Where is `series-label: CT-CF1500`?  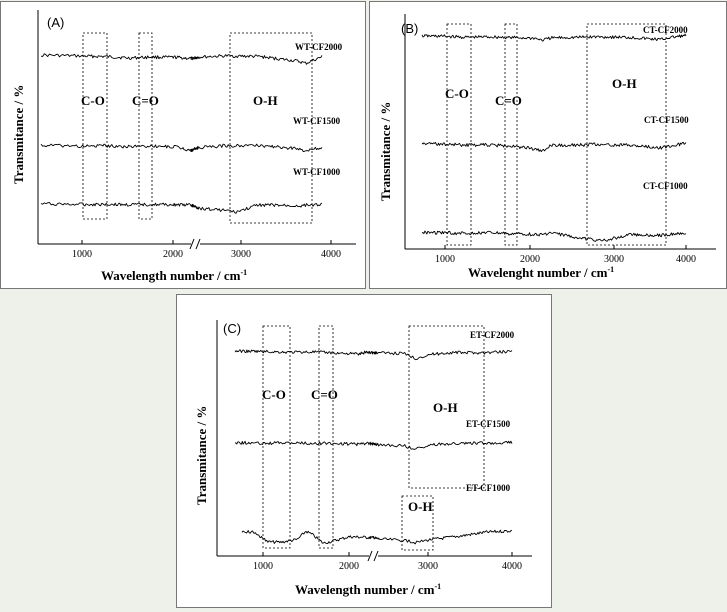
series-label: CT-CF1500 is located at coordinates (666, 120).